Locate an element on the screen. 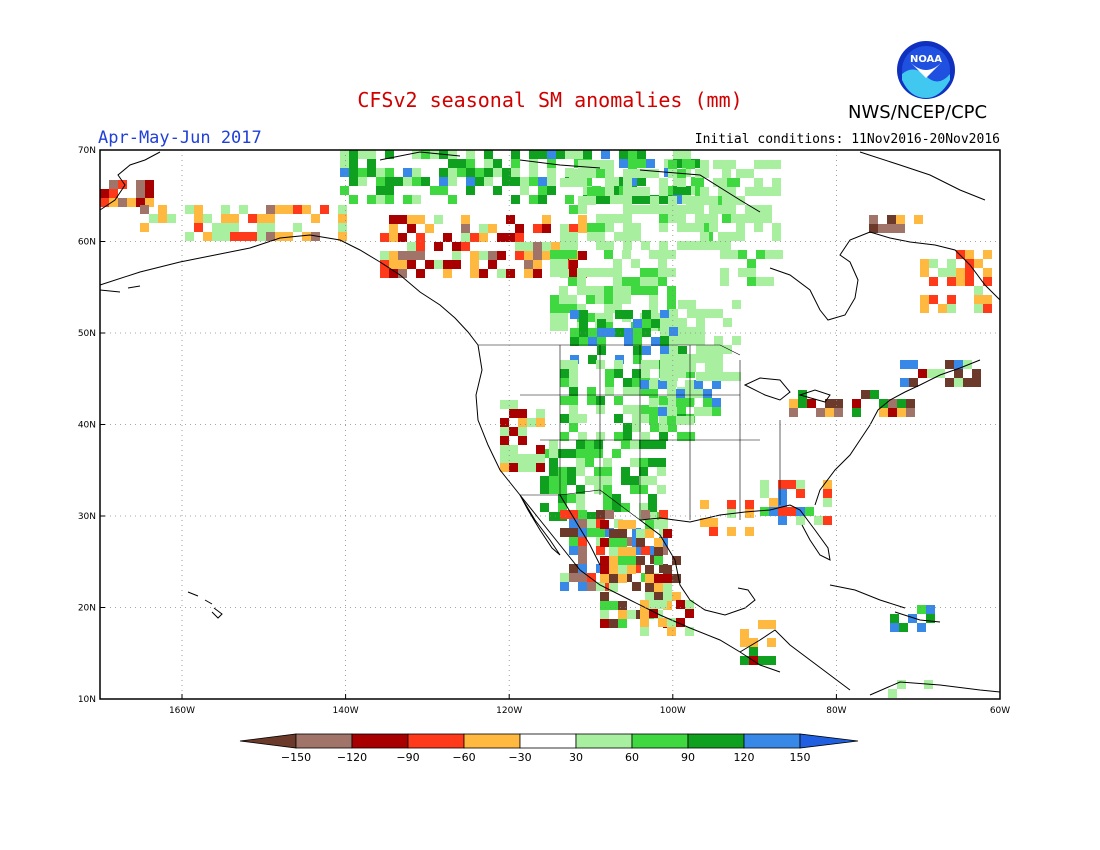  lon-label: 60W is located at coordinates (1000, 711).